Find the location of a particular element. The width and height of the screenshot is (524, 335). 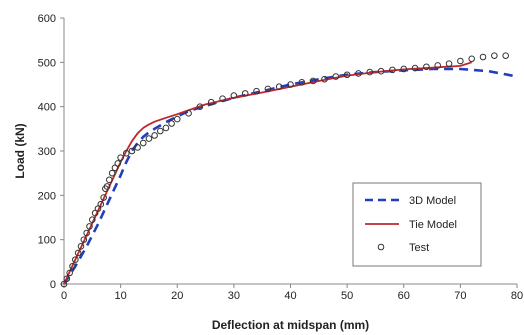

y-tick-label: 100 is located at coordinates (47, 241).